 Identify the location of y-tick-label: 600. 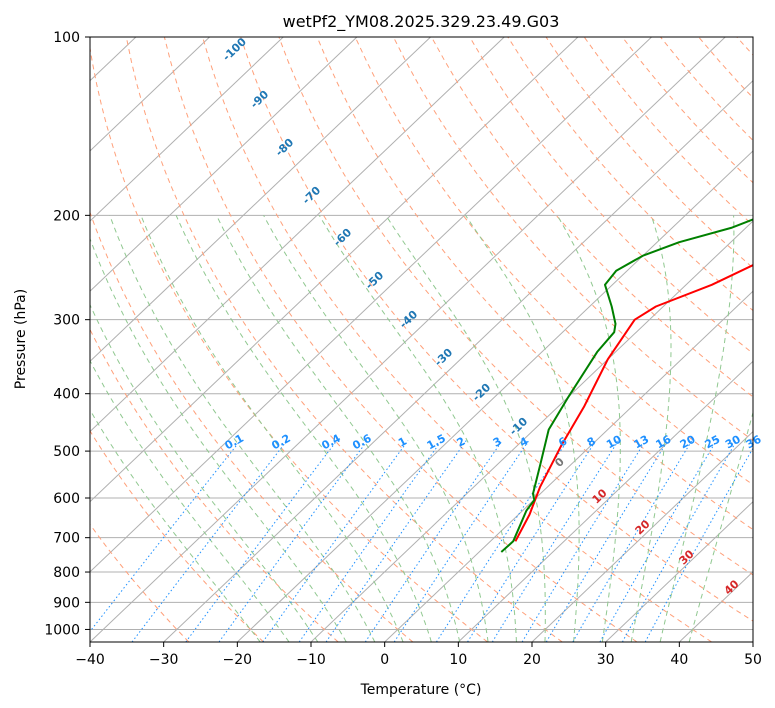
(66, 499).